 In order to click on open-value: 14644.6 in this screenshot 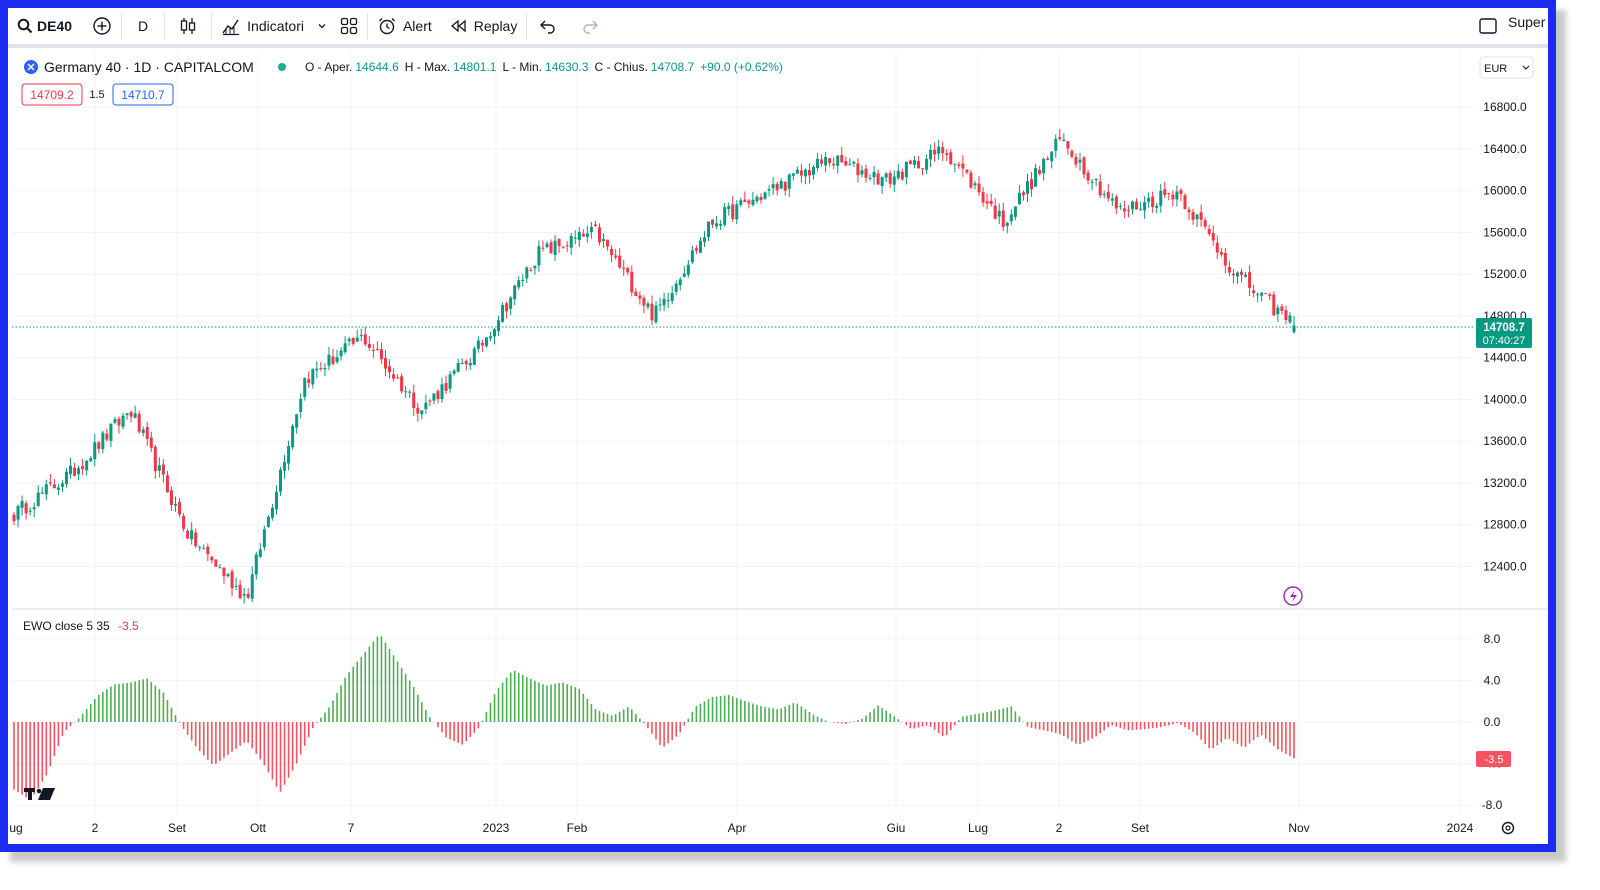, I will do `click(377, 67)`.